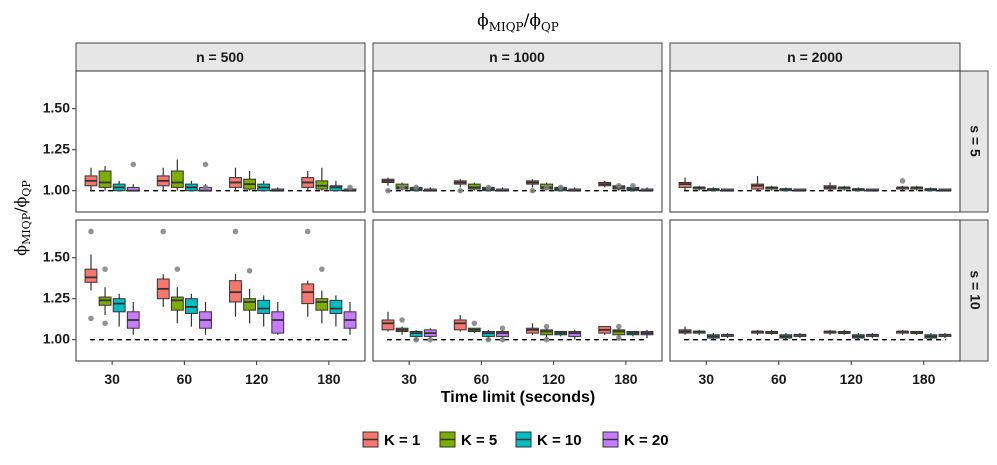 The height and width of the screenshot is (465, 997). I want to click on strip-label-n-2000: n = 2000, so click(815, 57).